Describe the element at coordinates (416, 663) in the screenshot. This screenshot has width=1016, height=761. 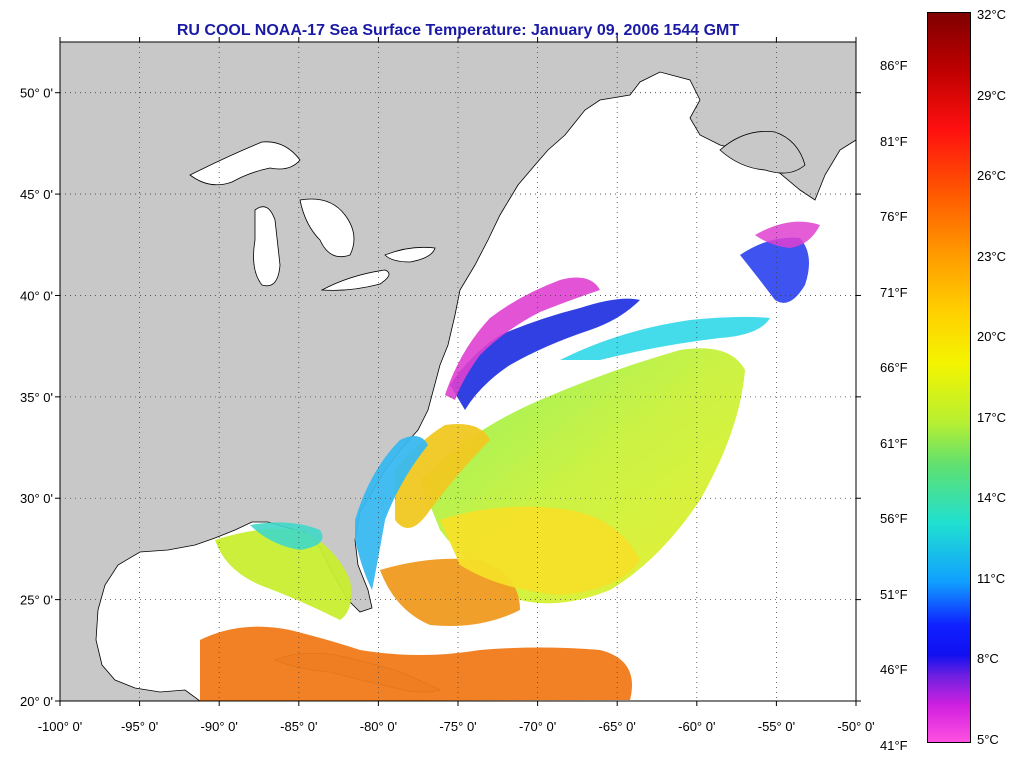
I see `sst-caribbean` at that location.